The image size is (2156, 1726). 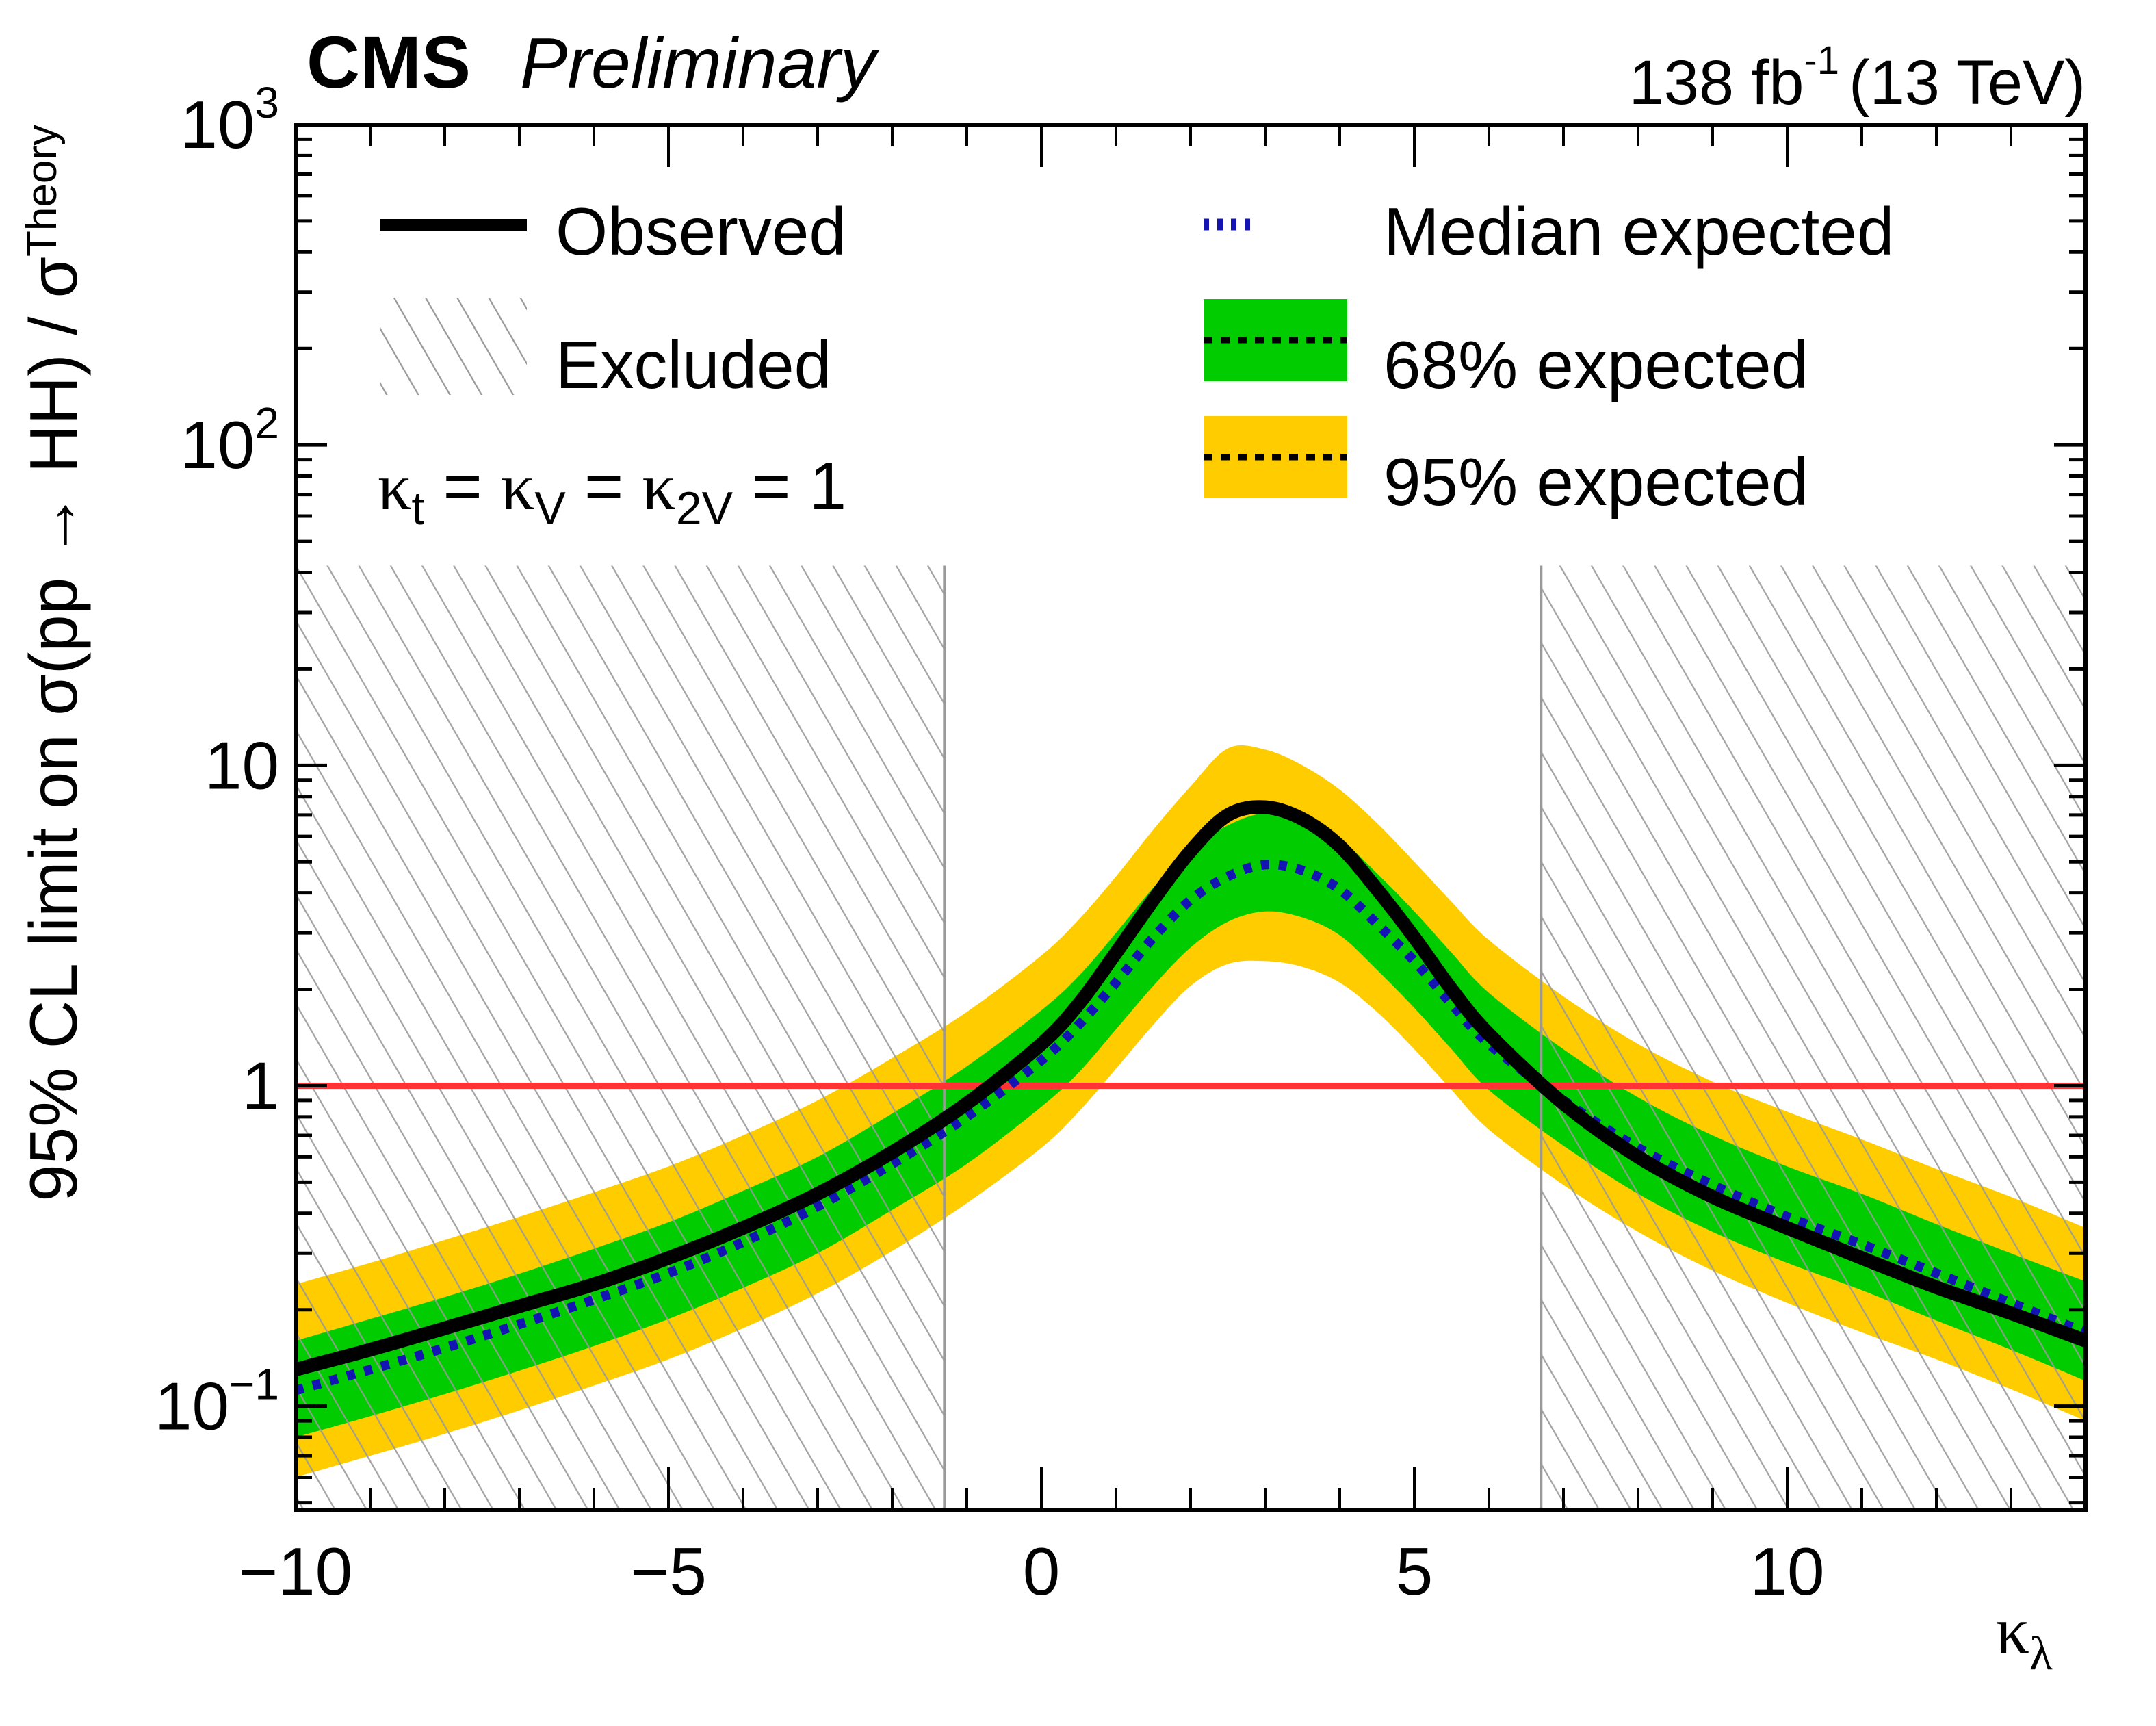 What do you see at coordinates (1821, 60) in the screenshot?
I see `lumi-exponent: -1` at bounding box center [1821, 60].